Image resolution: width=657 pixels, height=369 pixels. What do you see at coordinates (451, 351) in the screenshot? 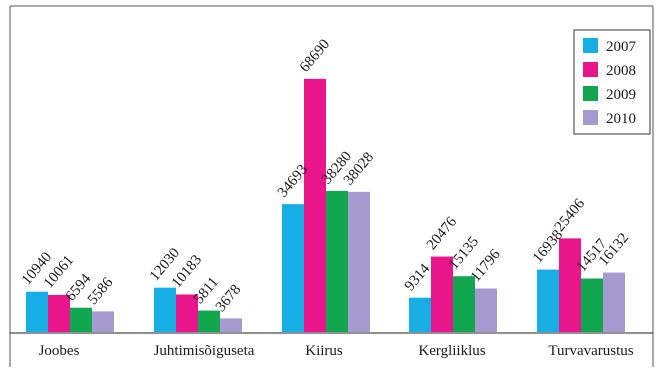
I see `x-tick-label: Kergliiklus` at bounding box center [451, 351].